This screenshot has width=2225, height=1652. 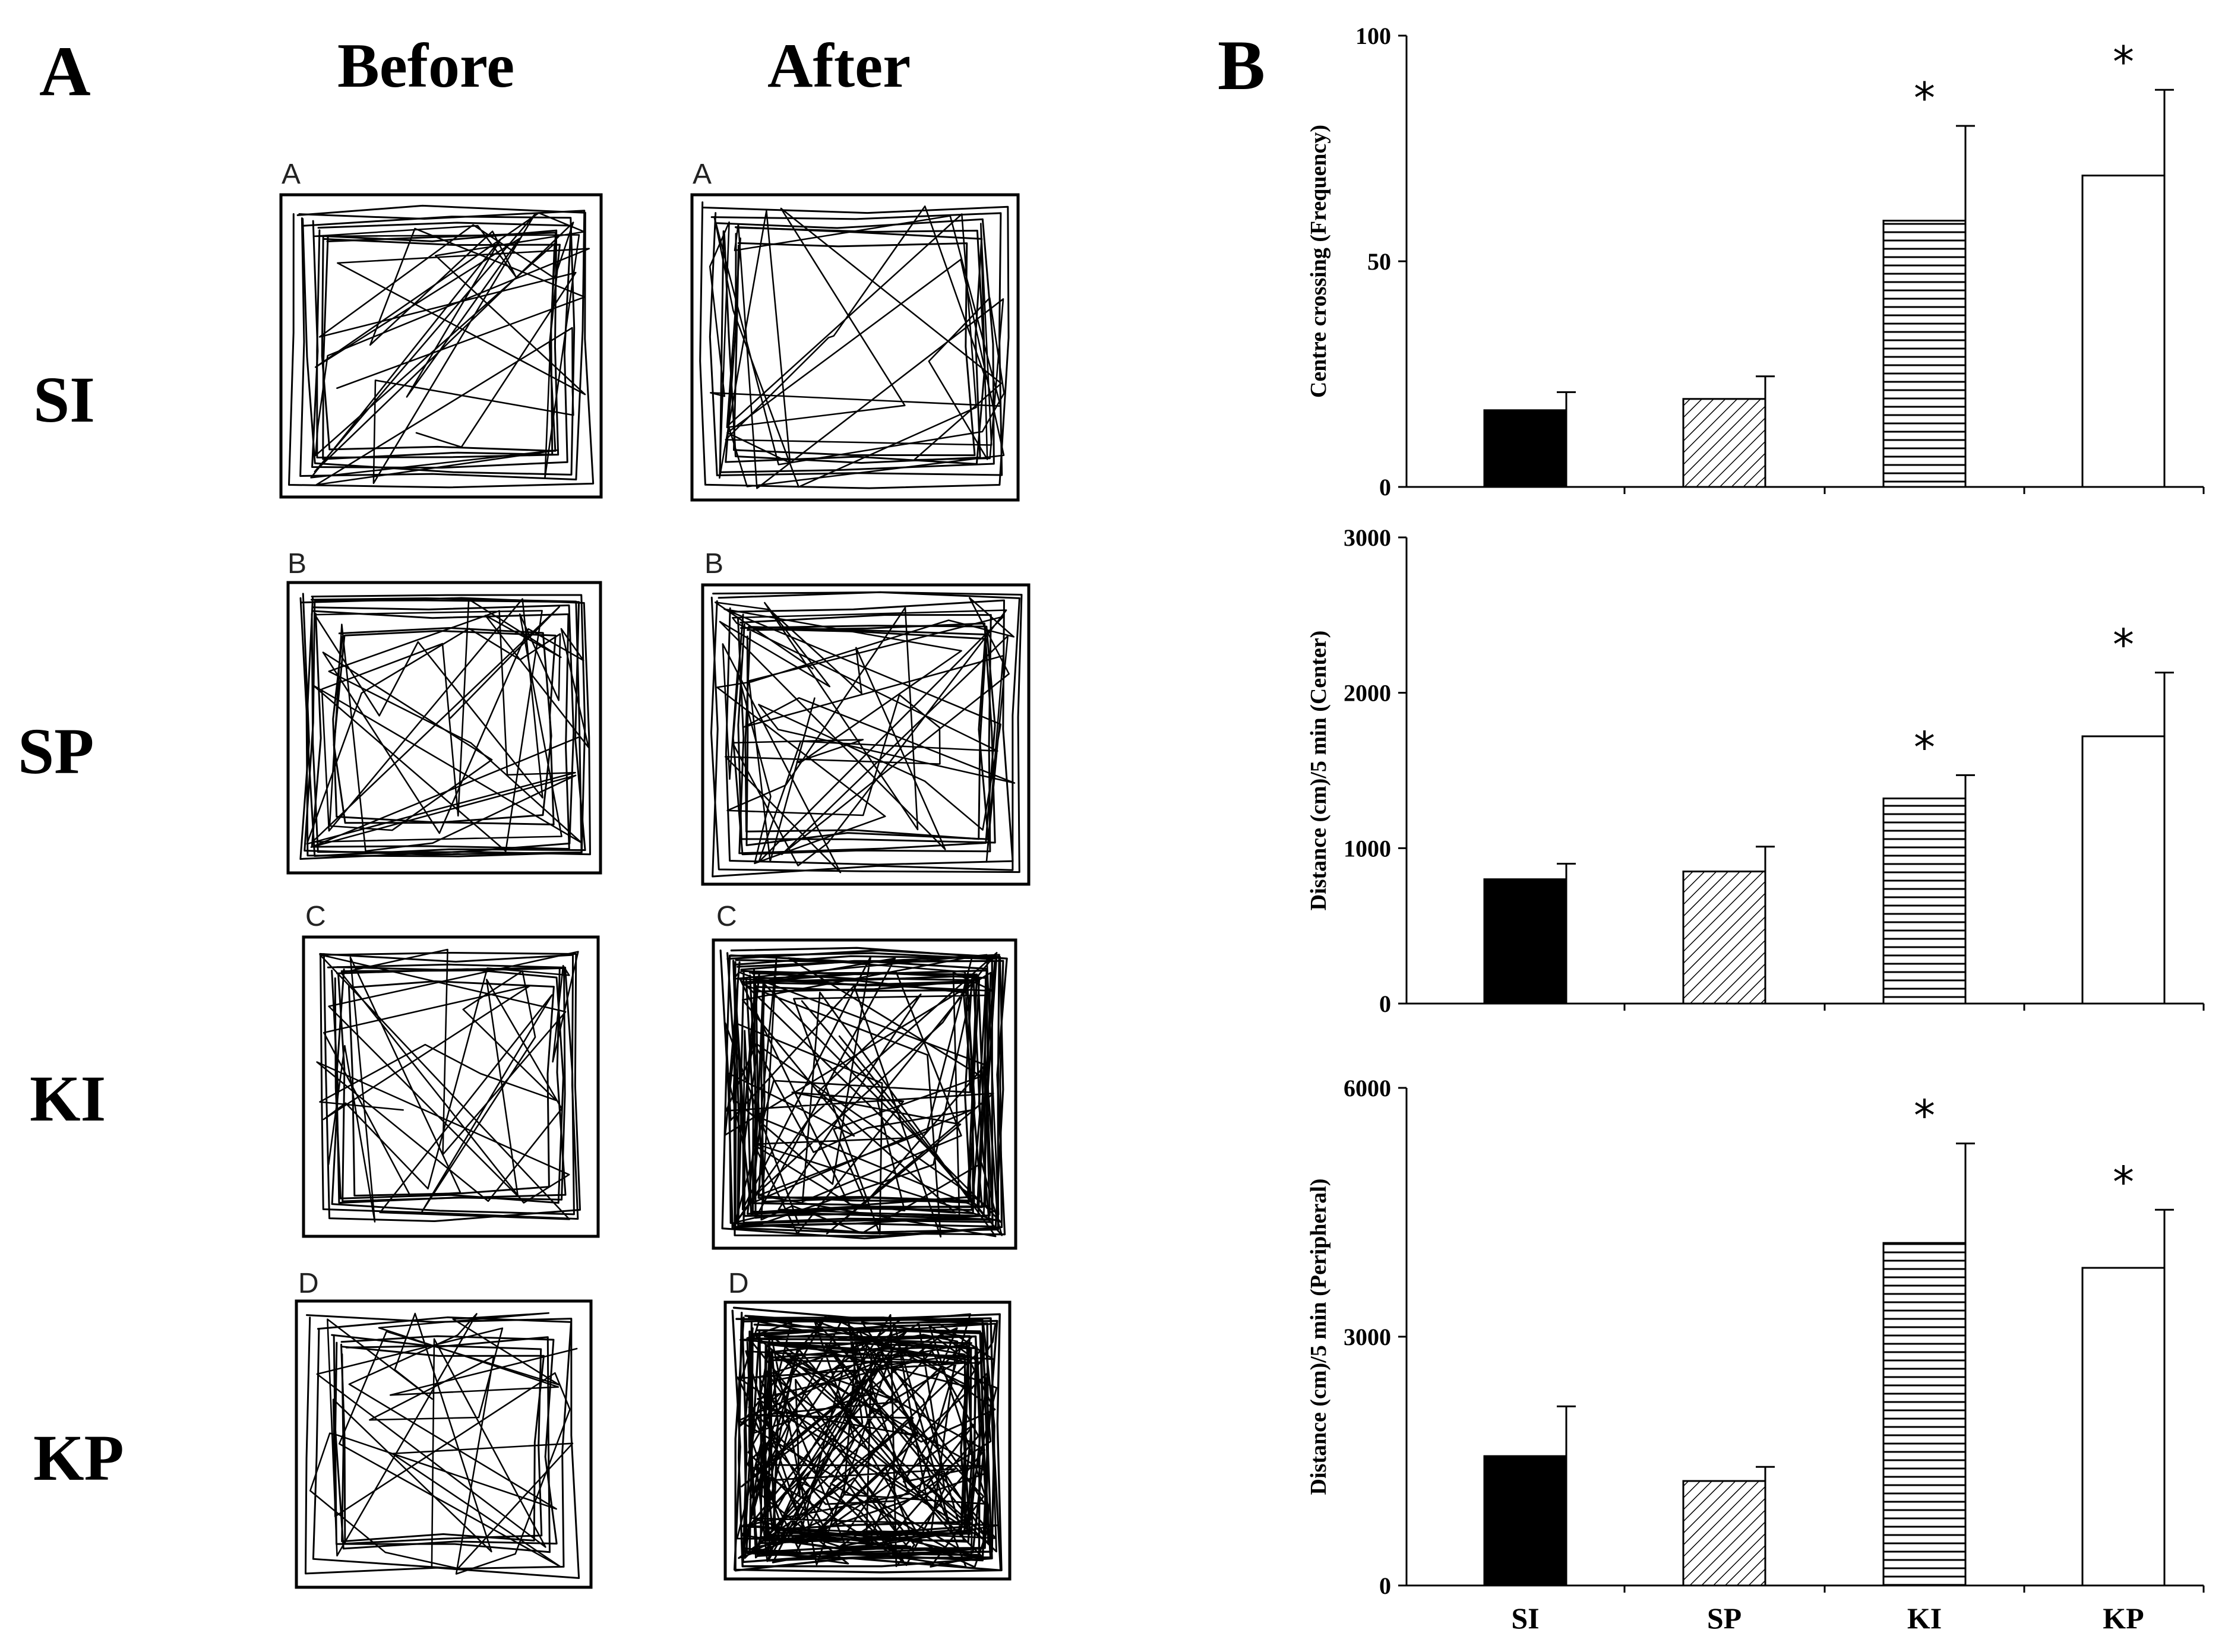 I want to click on y-tick-label: 100, so click(x=1373, y=36).